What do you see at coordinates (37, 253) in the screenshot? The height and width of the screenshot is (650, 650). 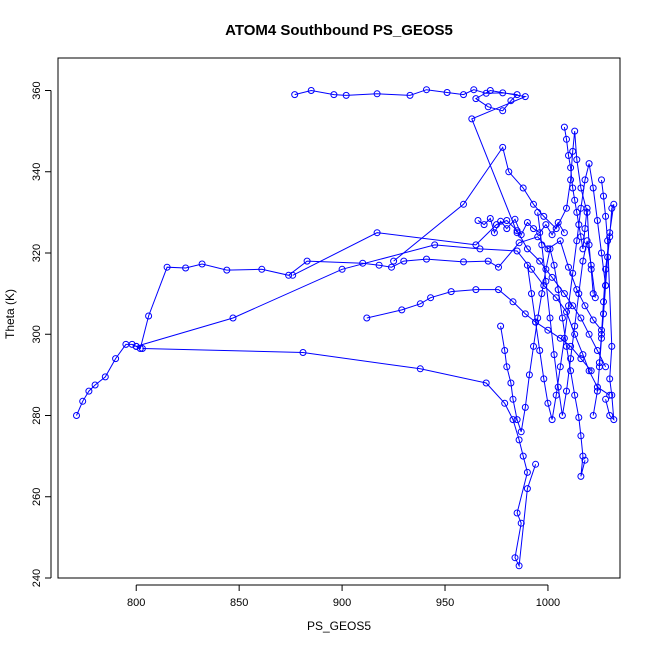 I see `y-tick-label: 320` at bounding box center [37, 253].